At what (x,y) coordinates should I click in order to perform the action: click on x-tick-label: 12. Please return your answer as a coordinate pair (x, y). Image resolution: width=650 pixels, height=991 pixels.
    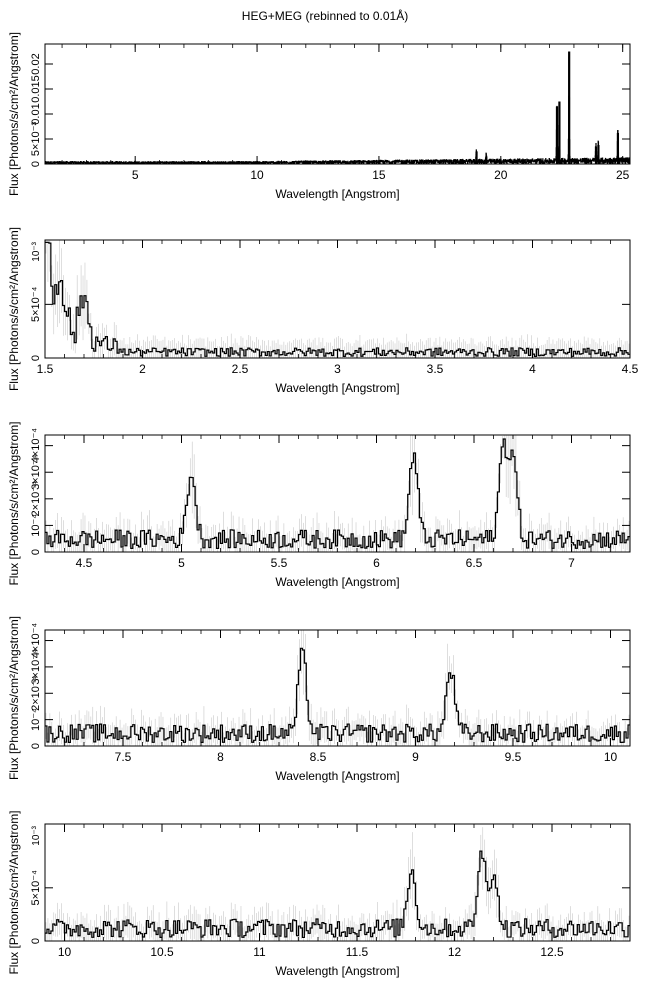
    Looking at the image, I should click on (455, 952).